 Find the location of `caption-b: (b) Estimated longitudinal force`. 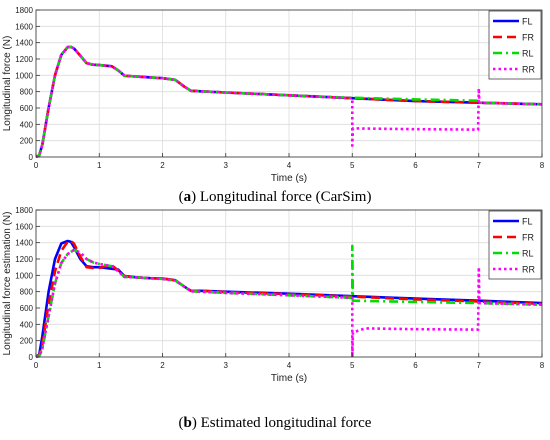

caption-b: (b) Estimated longitudinal force is located at coordinates (275, 423).